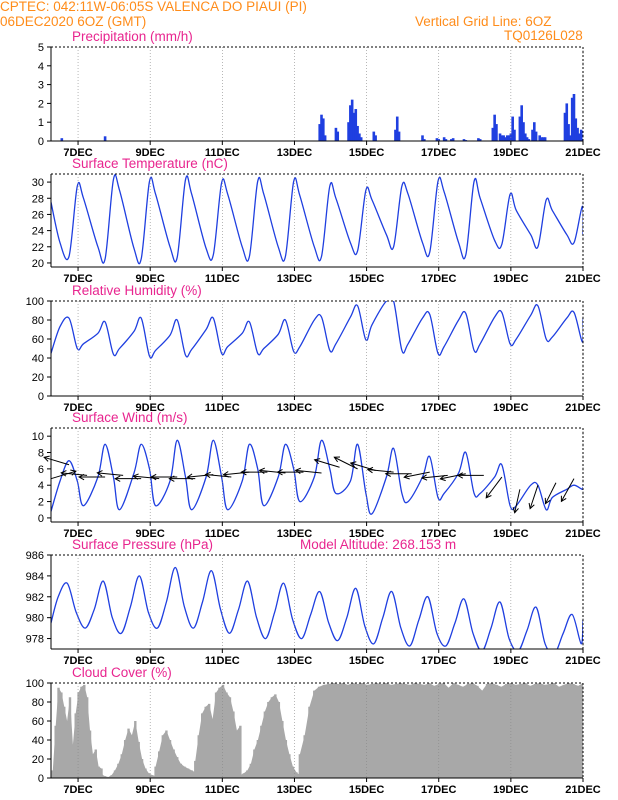 The image size is (618, 800). What do you see at coordinates (38, 232) in the screenshot?
I see `y-tick-label: 24` at bounding box center [38, 232].